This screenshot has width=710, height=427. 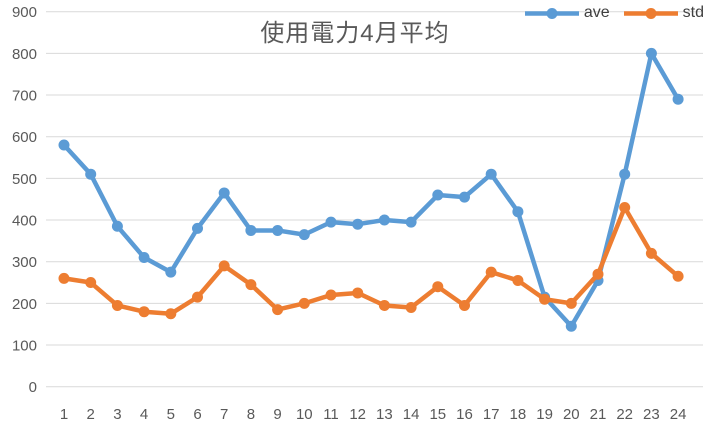 What do you see at coordinates (596, 12) in the screenshot?
I see `legend-label-ave: ave` at bounding box center [596, 12].